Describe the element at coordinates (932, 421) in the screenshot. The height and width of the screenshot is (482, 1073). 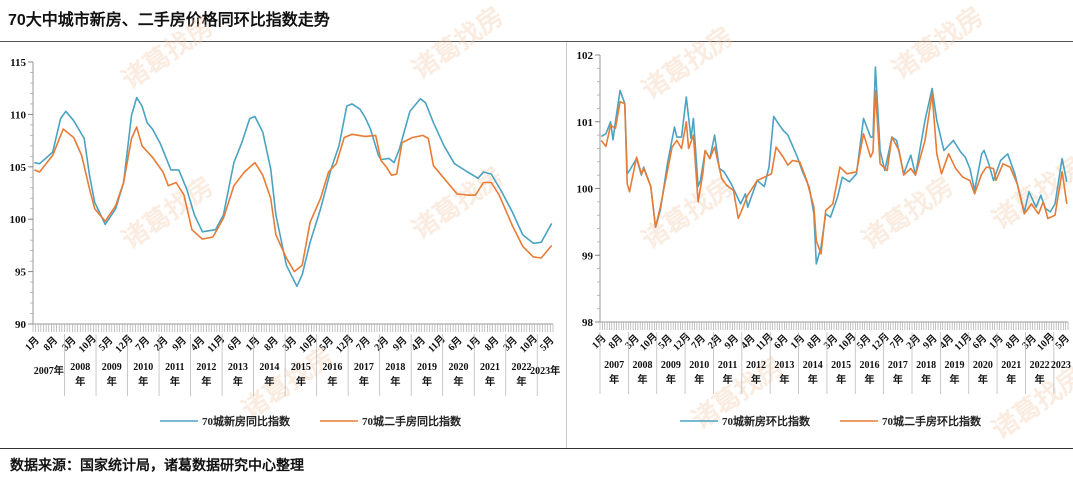
I see `legend-label: 70城二手房环比指数` at that location.